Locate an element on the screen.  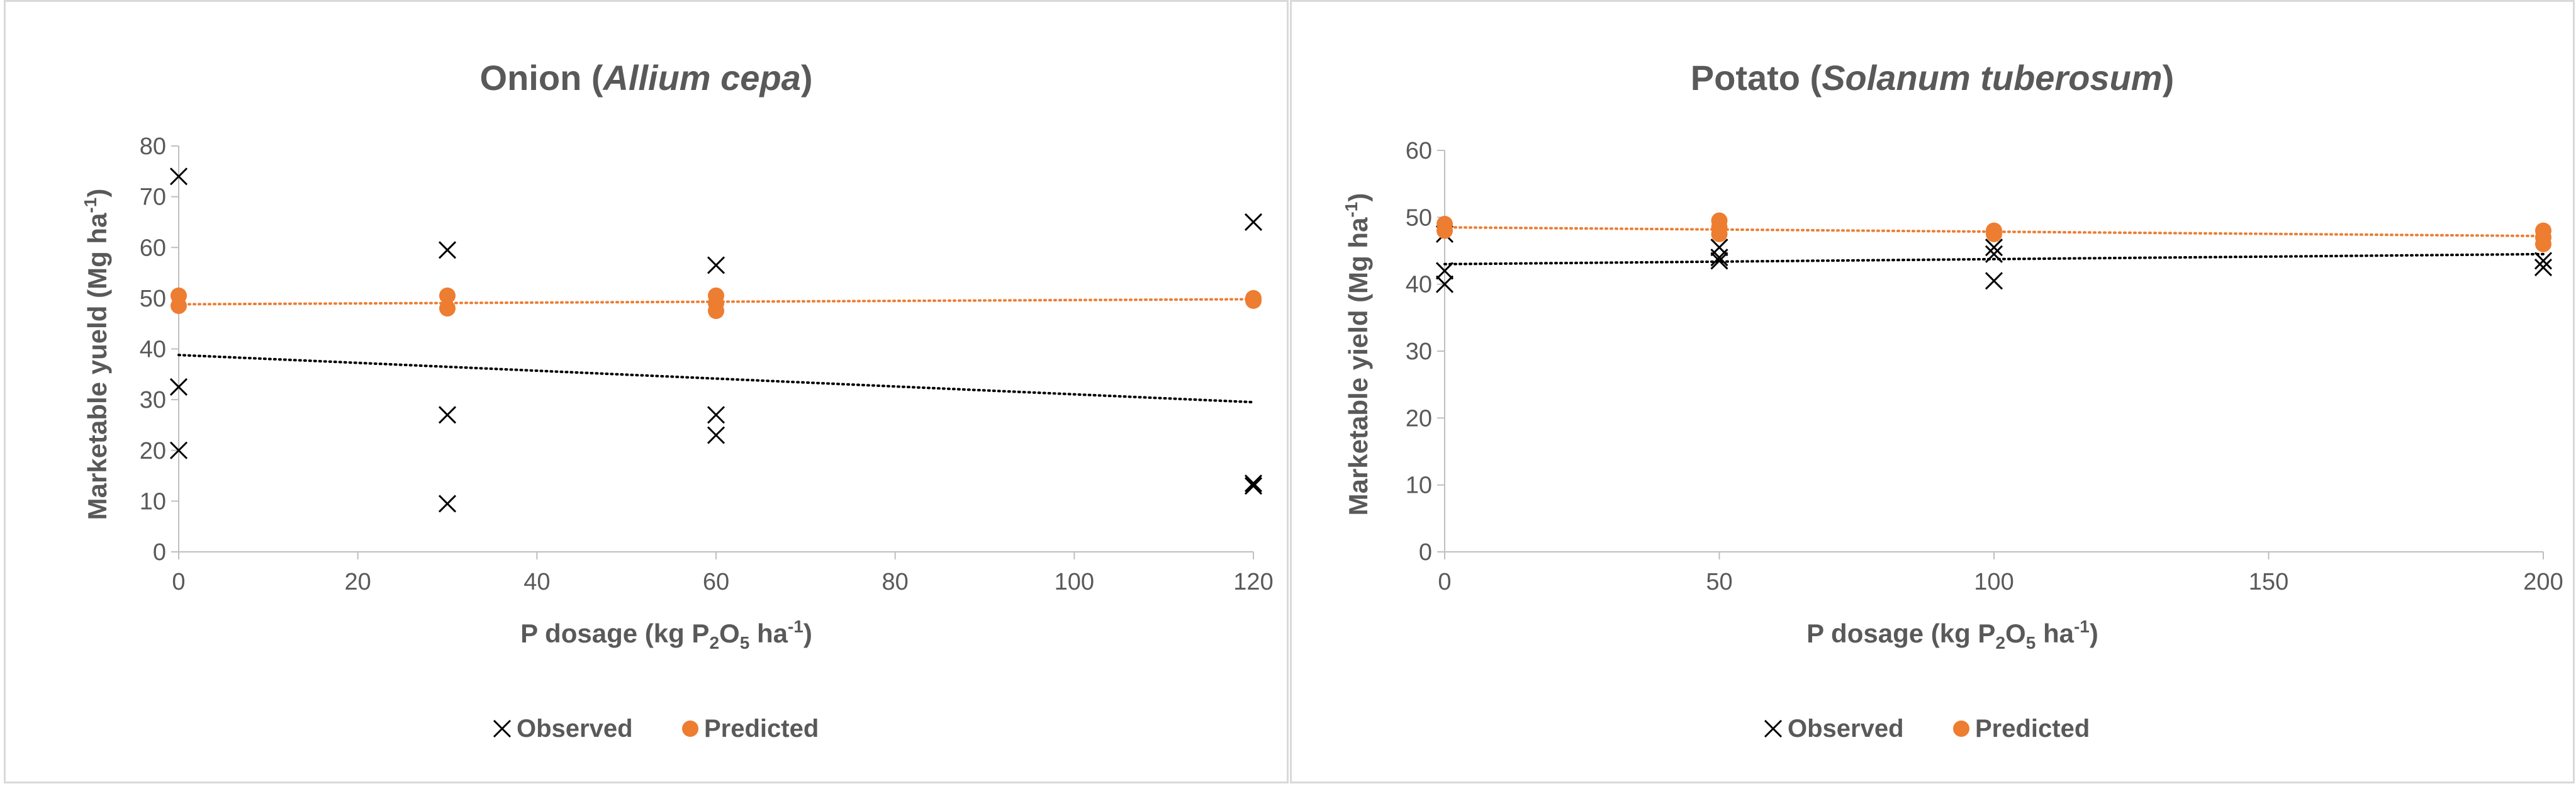
x-tick-label: 80 is located at coordinates (895, 582).